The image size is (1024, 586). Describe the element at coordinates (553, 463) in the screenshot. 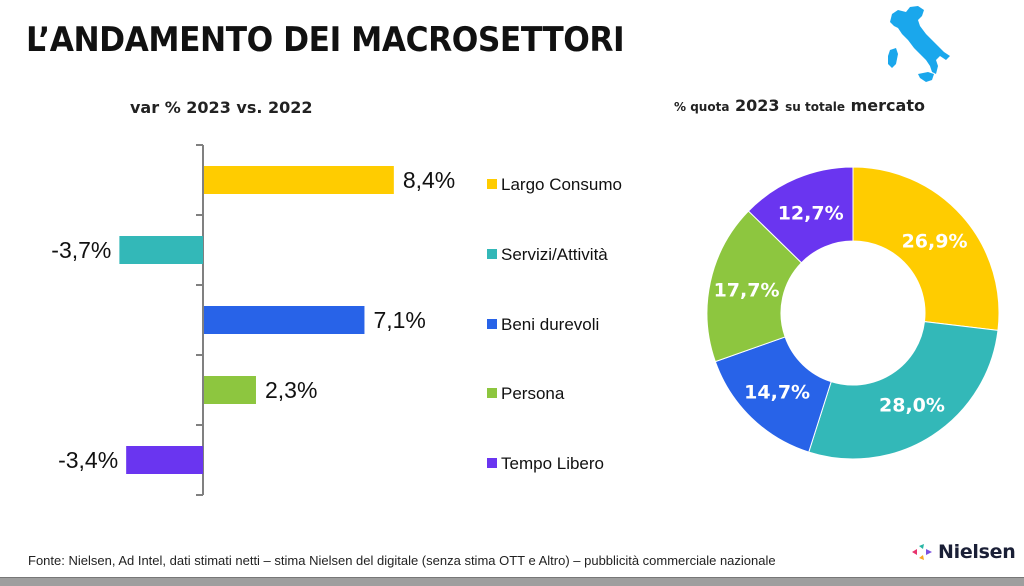

I see `legend-label: Tempo Libero` at that location.